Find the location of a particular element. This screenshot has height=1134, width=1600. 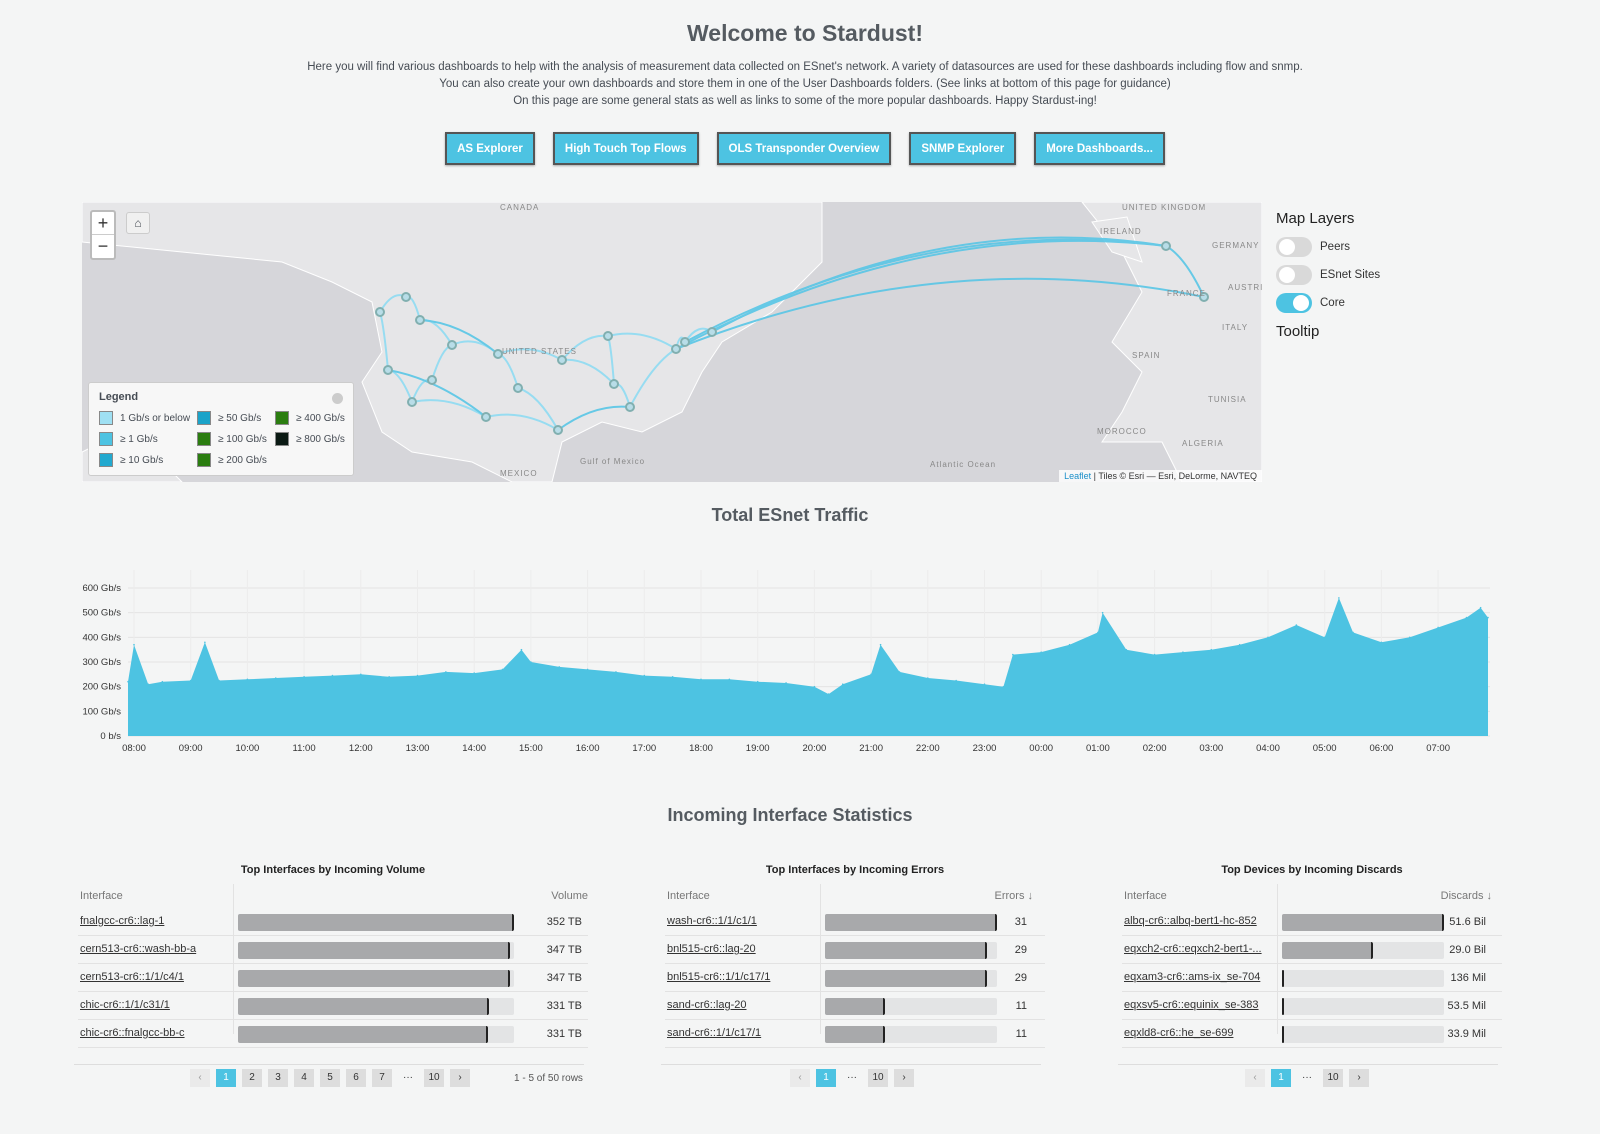

page-button: 5 is located at coordinates (330, 1078).